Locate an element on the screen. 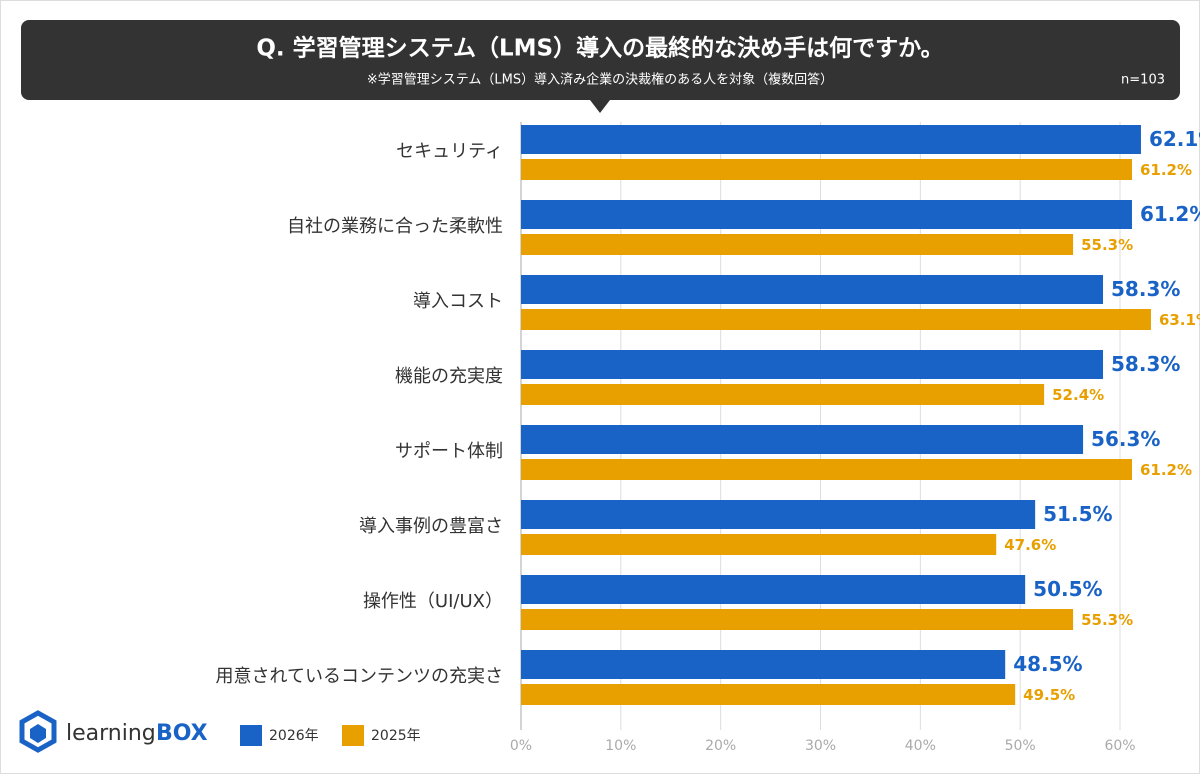 The width and height of the screenshot is (1200, 774). value-label: 50.5% is located at coordinates (1067, 589).